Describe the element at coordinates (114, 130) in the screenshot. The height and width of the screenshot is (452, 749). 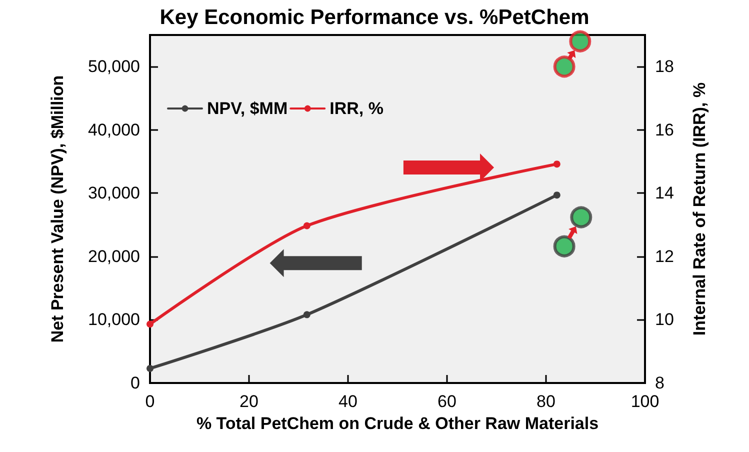
I see `y-tick-label: 40,000` at that location.